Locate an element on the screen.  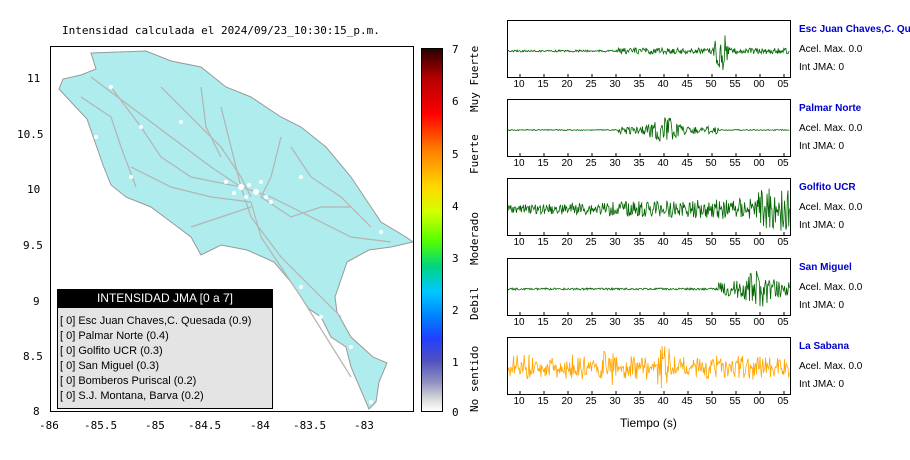
x-tick: -86 is located at coordinates (49, 425).